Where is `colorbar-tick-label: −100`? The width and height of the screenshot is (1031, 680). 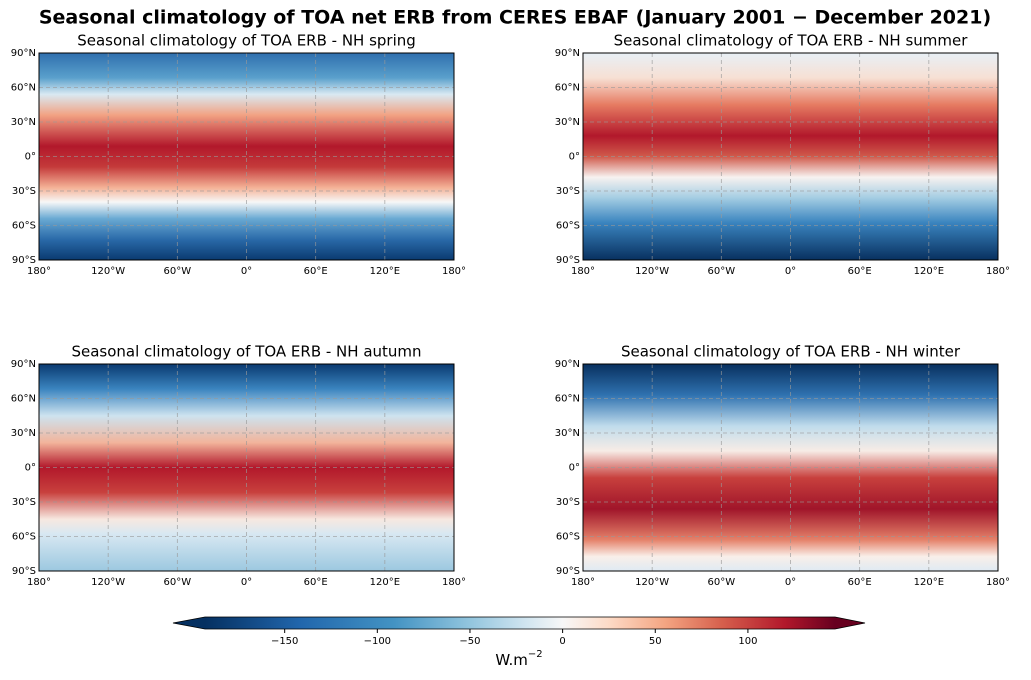
colorbar-tick-label: −100 is located at coordinates (377, 641).